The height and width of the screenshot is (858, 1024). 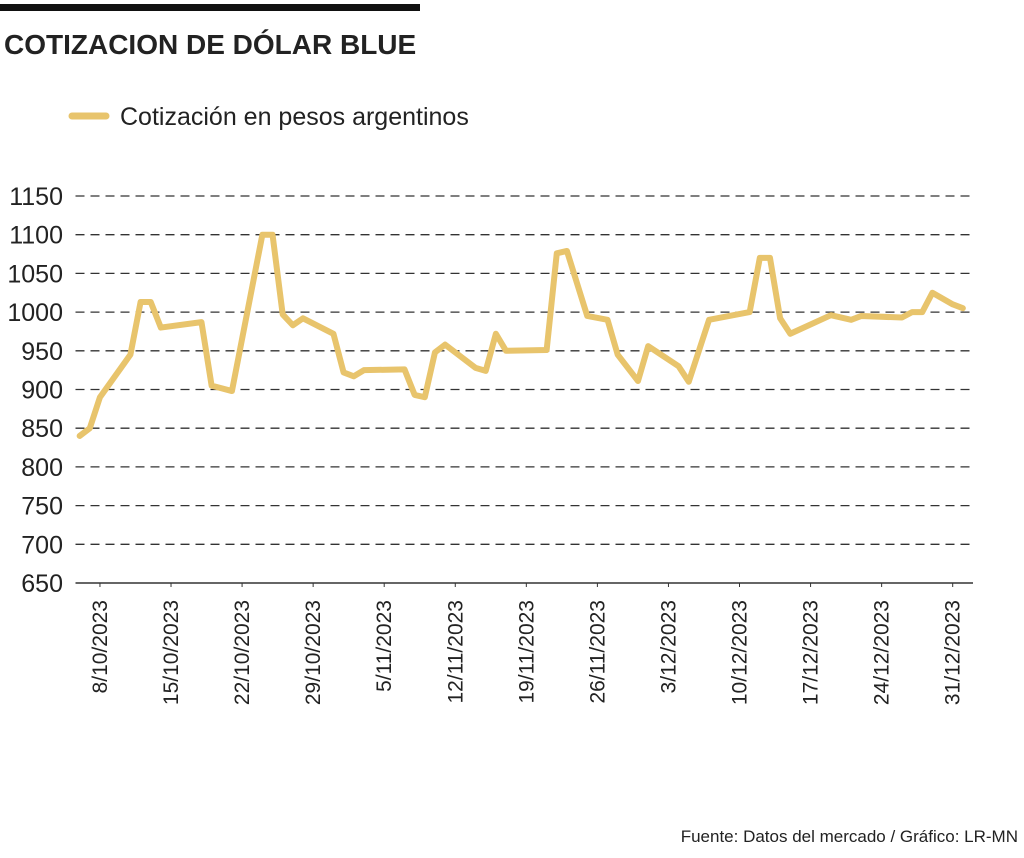 I want to click on x-tick-label: 15/10/2023, so click(x=171, y=652).